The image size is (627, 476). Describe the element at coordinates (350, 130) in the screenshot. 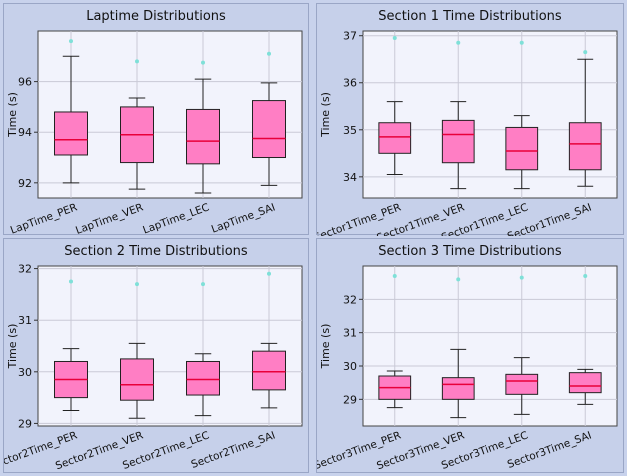

I see `y-tick-label: 35` at that location.